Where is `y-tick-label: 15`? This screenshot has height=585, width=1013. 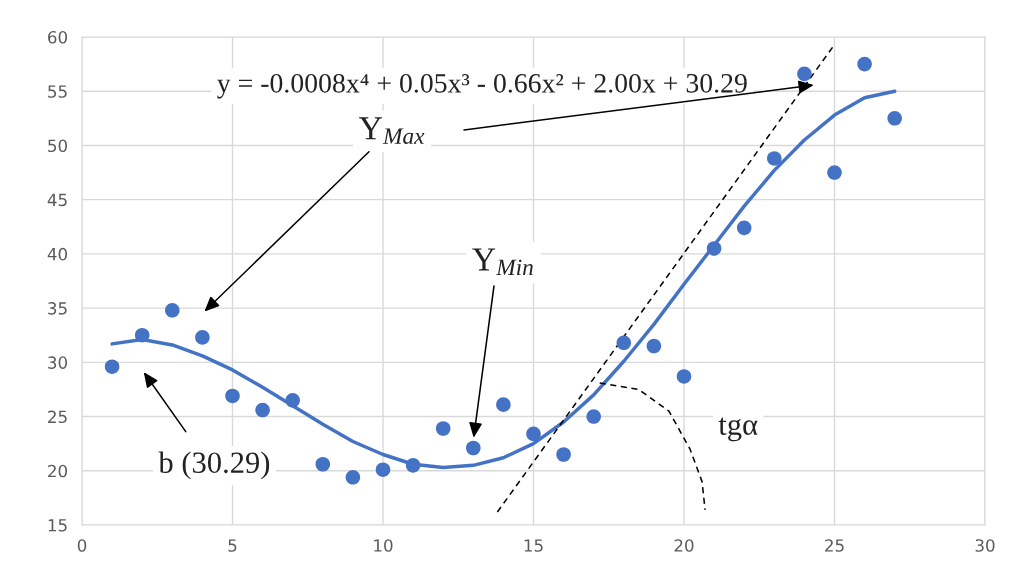 y-tick-label: 15 is located at coordinates (57, 525).